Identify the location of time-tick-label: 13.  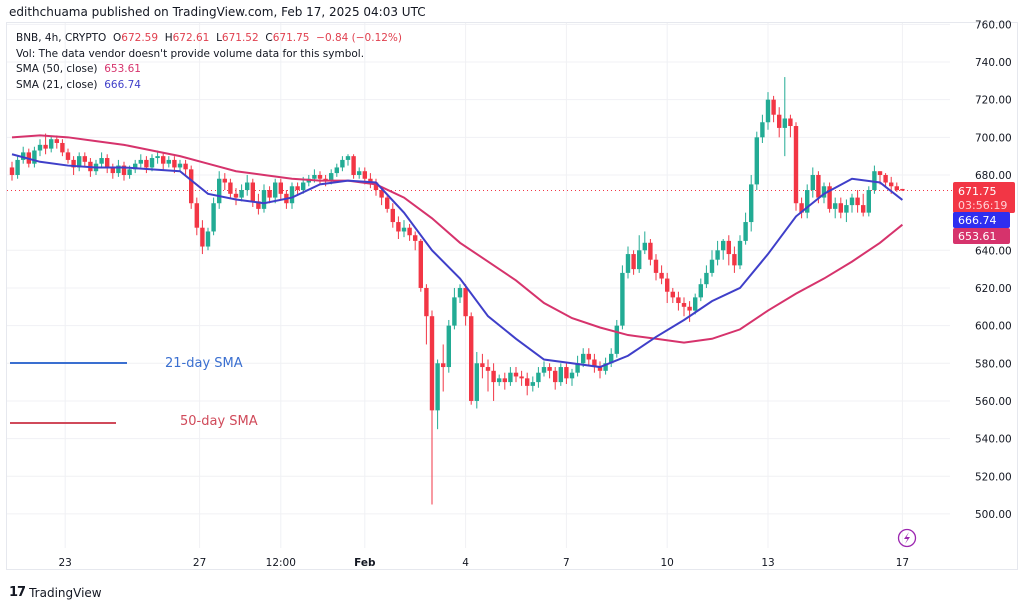
(767, 563).